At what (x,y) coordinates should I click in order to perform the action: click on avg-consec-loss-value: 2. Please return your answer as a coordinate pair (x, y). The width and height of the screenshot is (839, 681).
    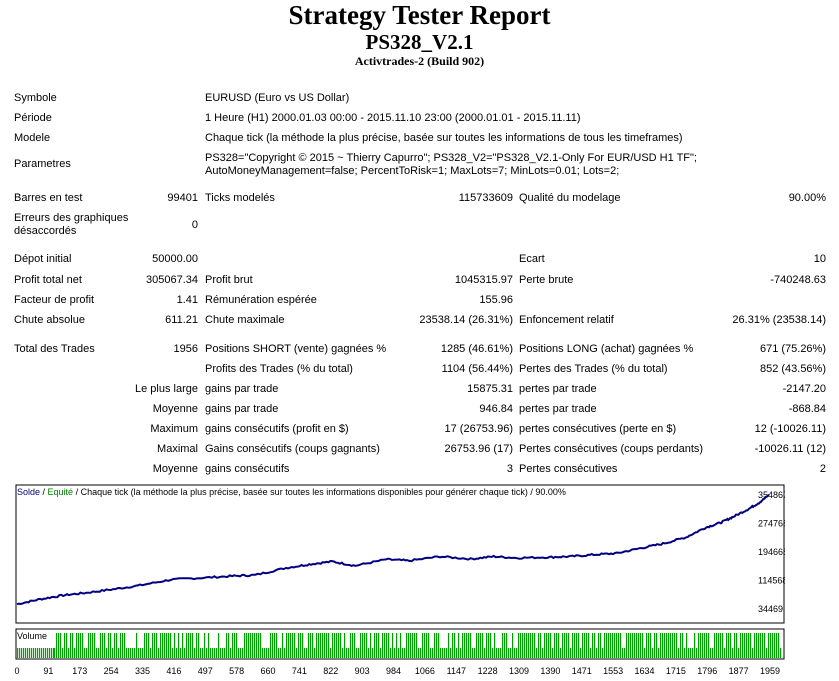
    Looking at the image, I should click on (822, 469).